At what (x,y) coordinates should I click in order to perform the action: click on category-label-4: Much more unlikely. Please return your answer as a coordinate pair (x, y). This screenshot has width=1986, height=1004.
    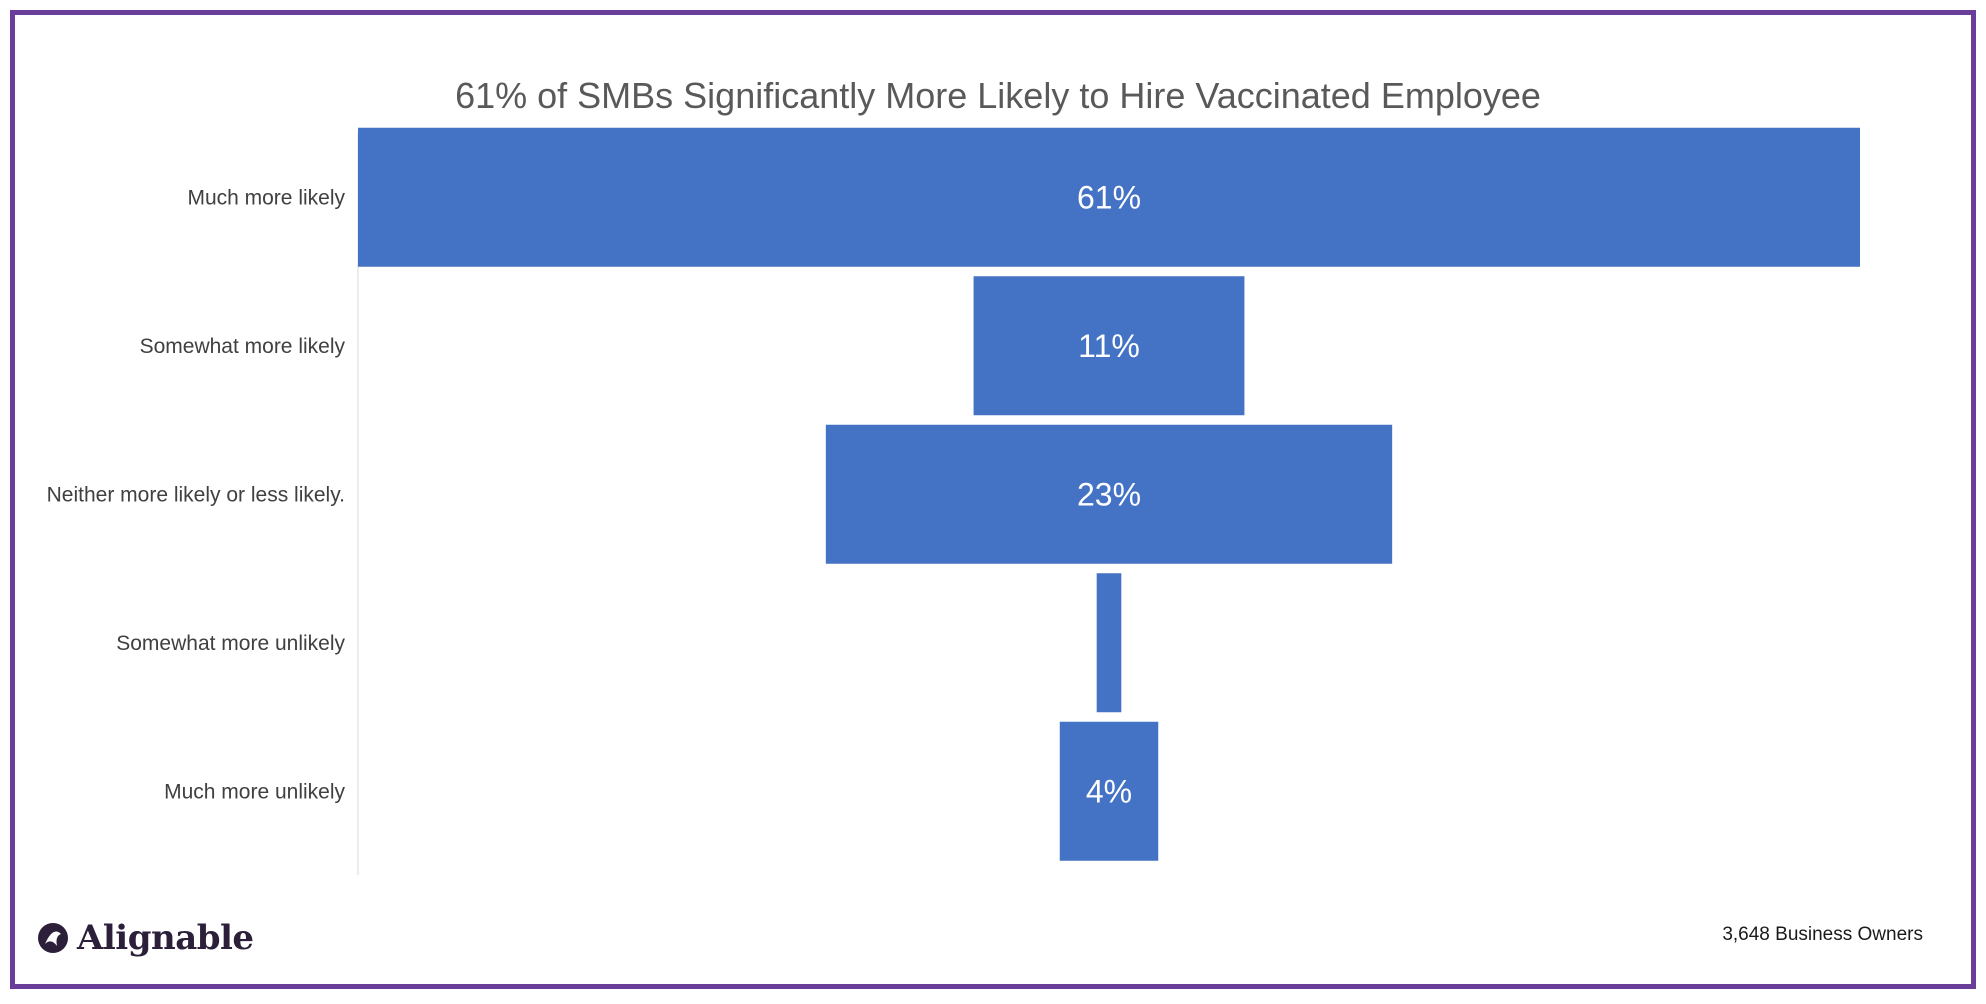
    Looking at the image, I should click on (254, 791).